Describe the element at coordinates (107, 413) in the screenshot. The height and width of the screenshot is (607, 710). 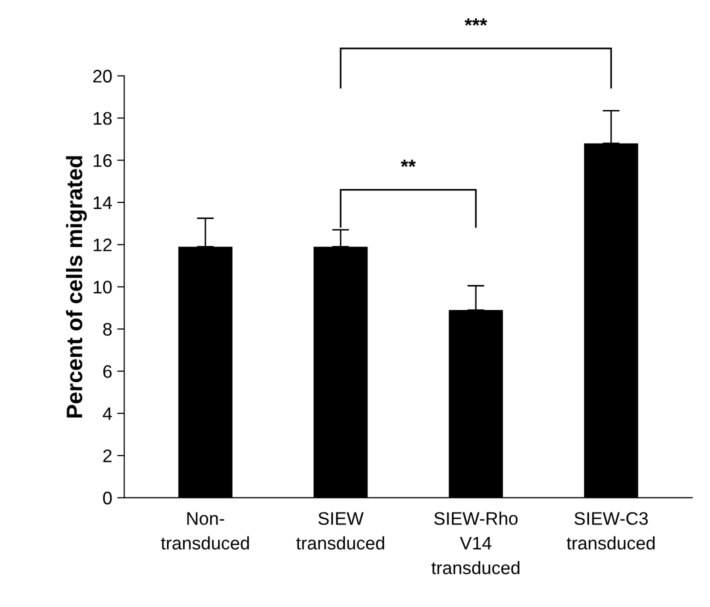
I see `y-tick-label: 4` at that location.